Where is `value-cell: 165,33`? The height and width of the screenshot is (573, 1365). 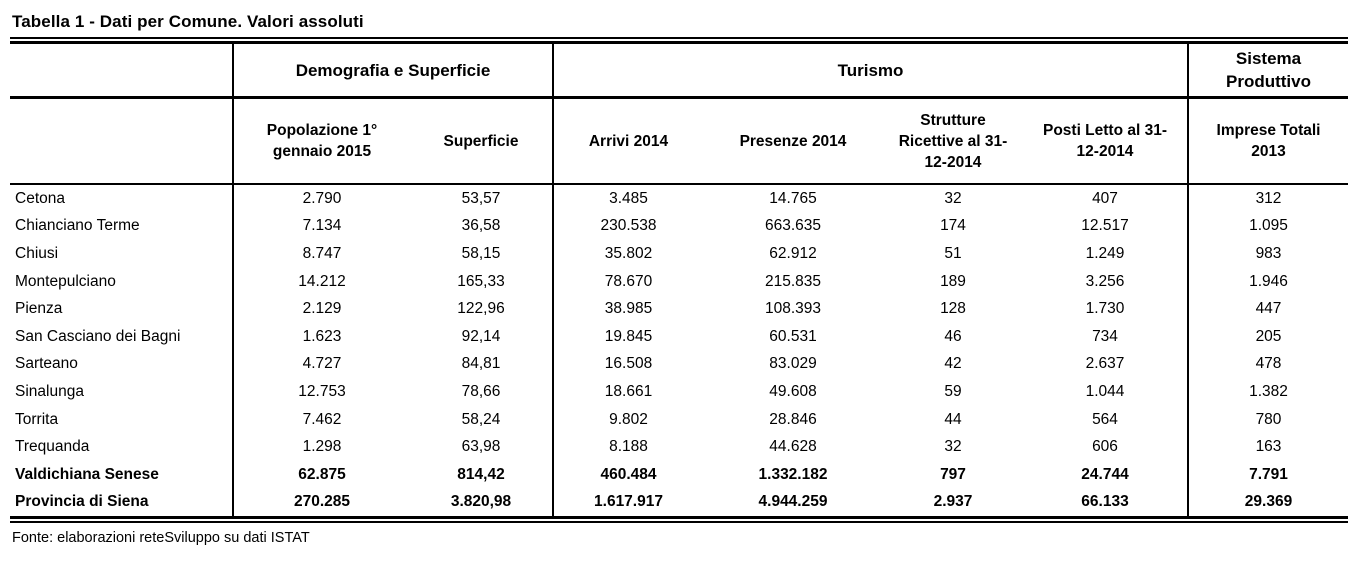 value-cell: 165,33 is located at coordinates (482, 281).